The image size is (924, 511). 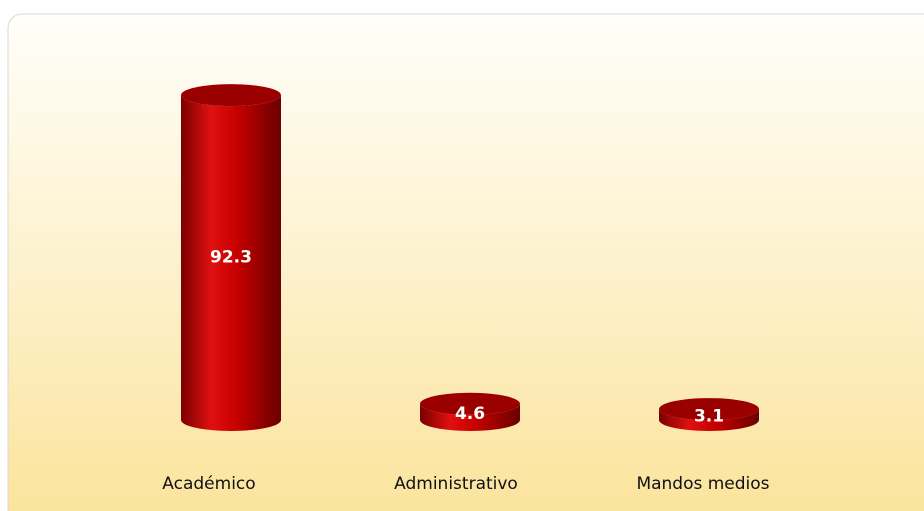 What do you see at coordinates (456, 484) in the screenshot?
I see `x-tick-label: Administrativo` at bounding box center [456, 484].